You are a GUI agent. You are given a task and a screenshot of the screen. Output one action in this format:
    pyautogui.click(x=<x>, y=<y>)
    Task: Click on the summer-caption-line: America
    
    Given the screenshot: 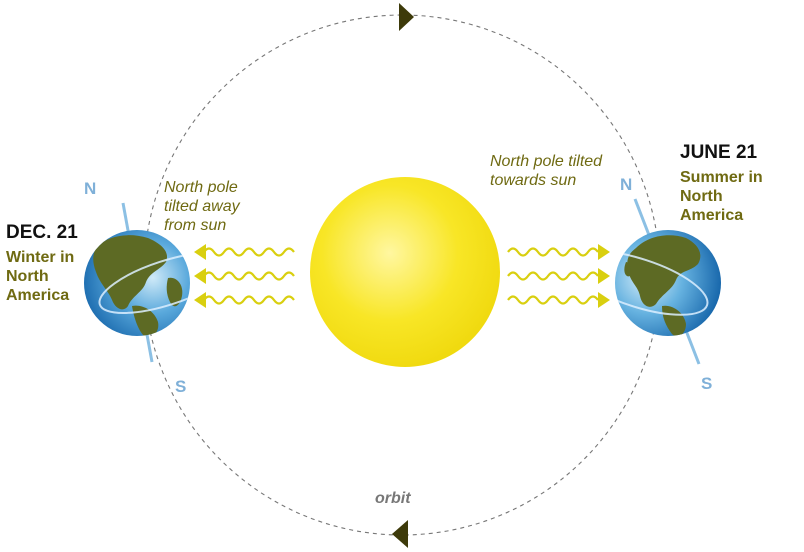 What is the action you would take?
    pyautogui.click(x=711, y=215)
    